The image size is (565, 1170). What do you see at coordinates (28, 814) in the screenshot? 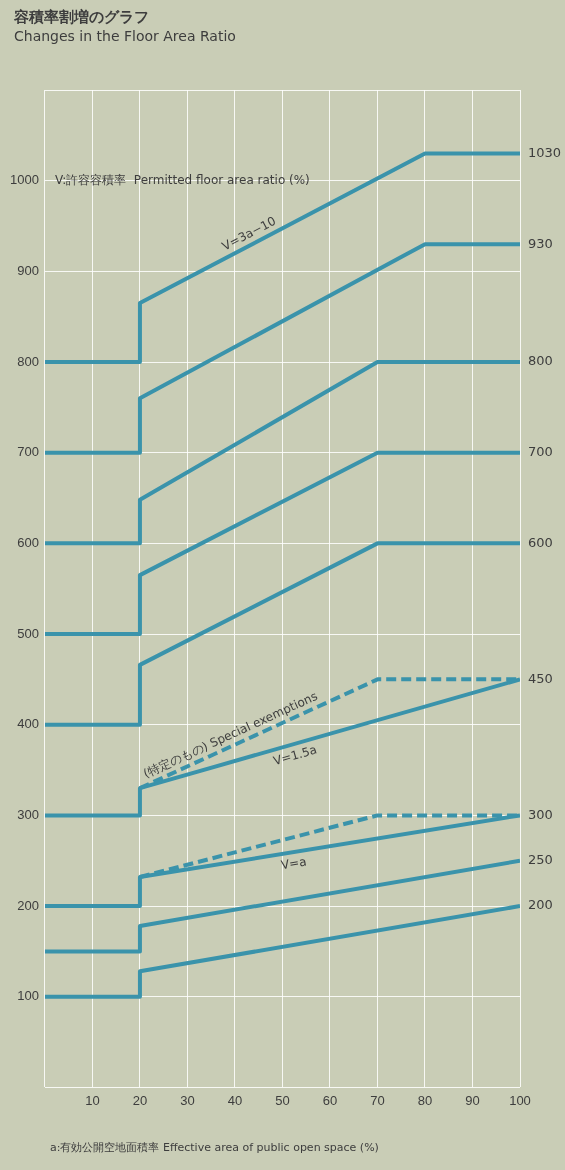
I see `y-tick-label: 300` at bounding box center [28, 814].